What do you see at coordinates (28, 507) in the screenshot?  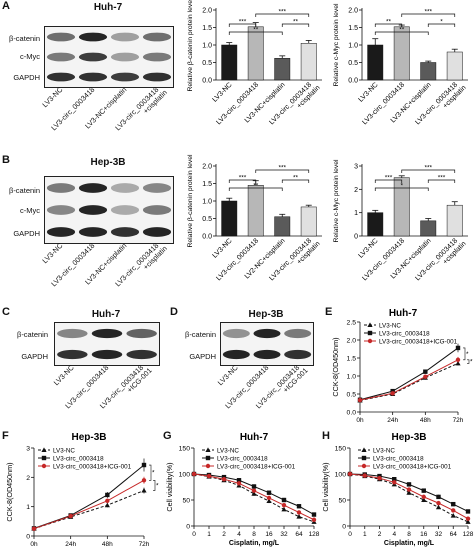 I see `y-tick-label: 1` at bounding box center [28, 507].